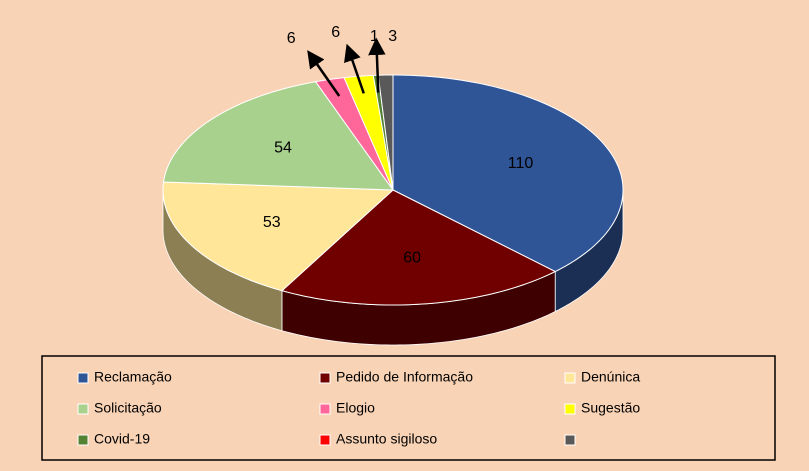 This screenshot has height=471, width=809. Describe the element at coordinates (610, 408) in the screenshot. I see `legend-label: Sugestão` at that location.